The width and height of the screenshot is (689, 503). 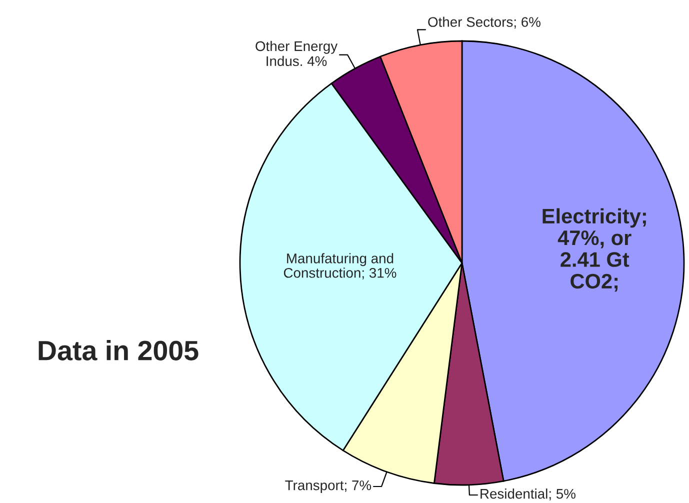 I want to click on slice-label: Other Sectors; 6%, so click(x=484, y=22).